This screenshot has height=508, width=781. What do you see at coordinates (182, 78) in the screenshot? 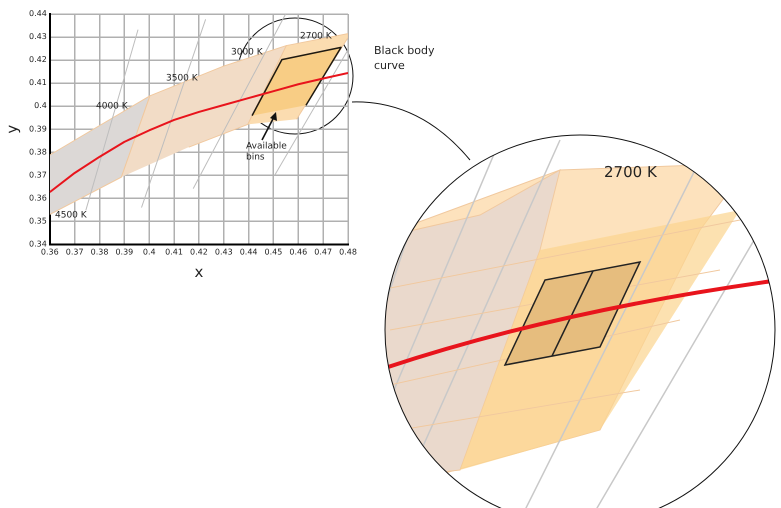
I see `annotation: 3500 K` at bounding box center [182, 78].